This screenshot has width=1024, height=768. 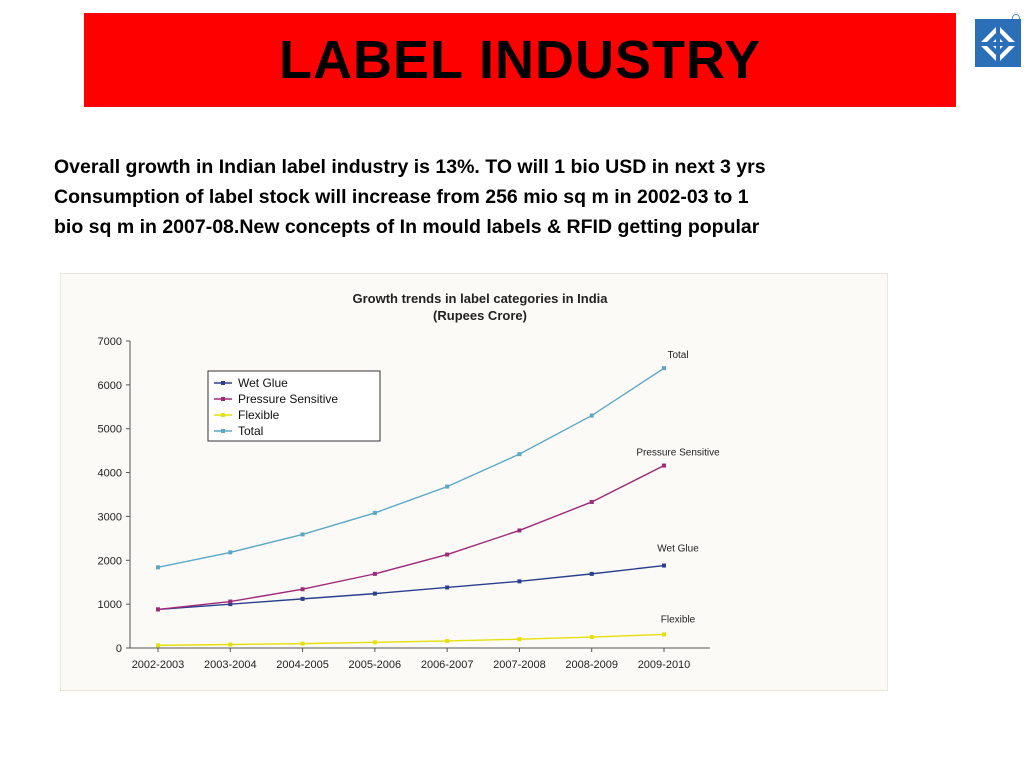 What do you see at coordinates (678, 453) in the screenshot?
I see `series-end-label: Pressure Sensitive` at bounding box center [678, 453].